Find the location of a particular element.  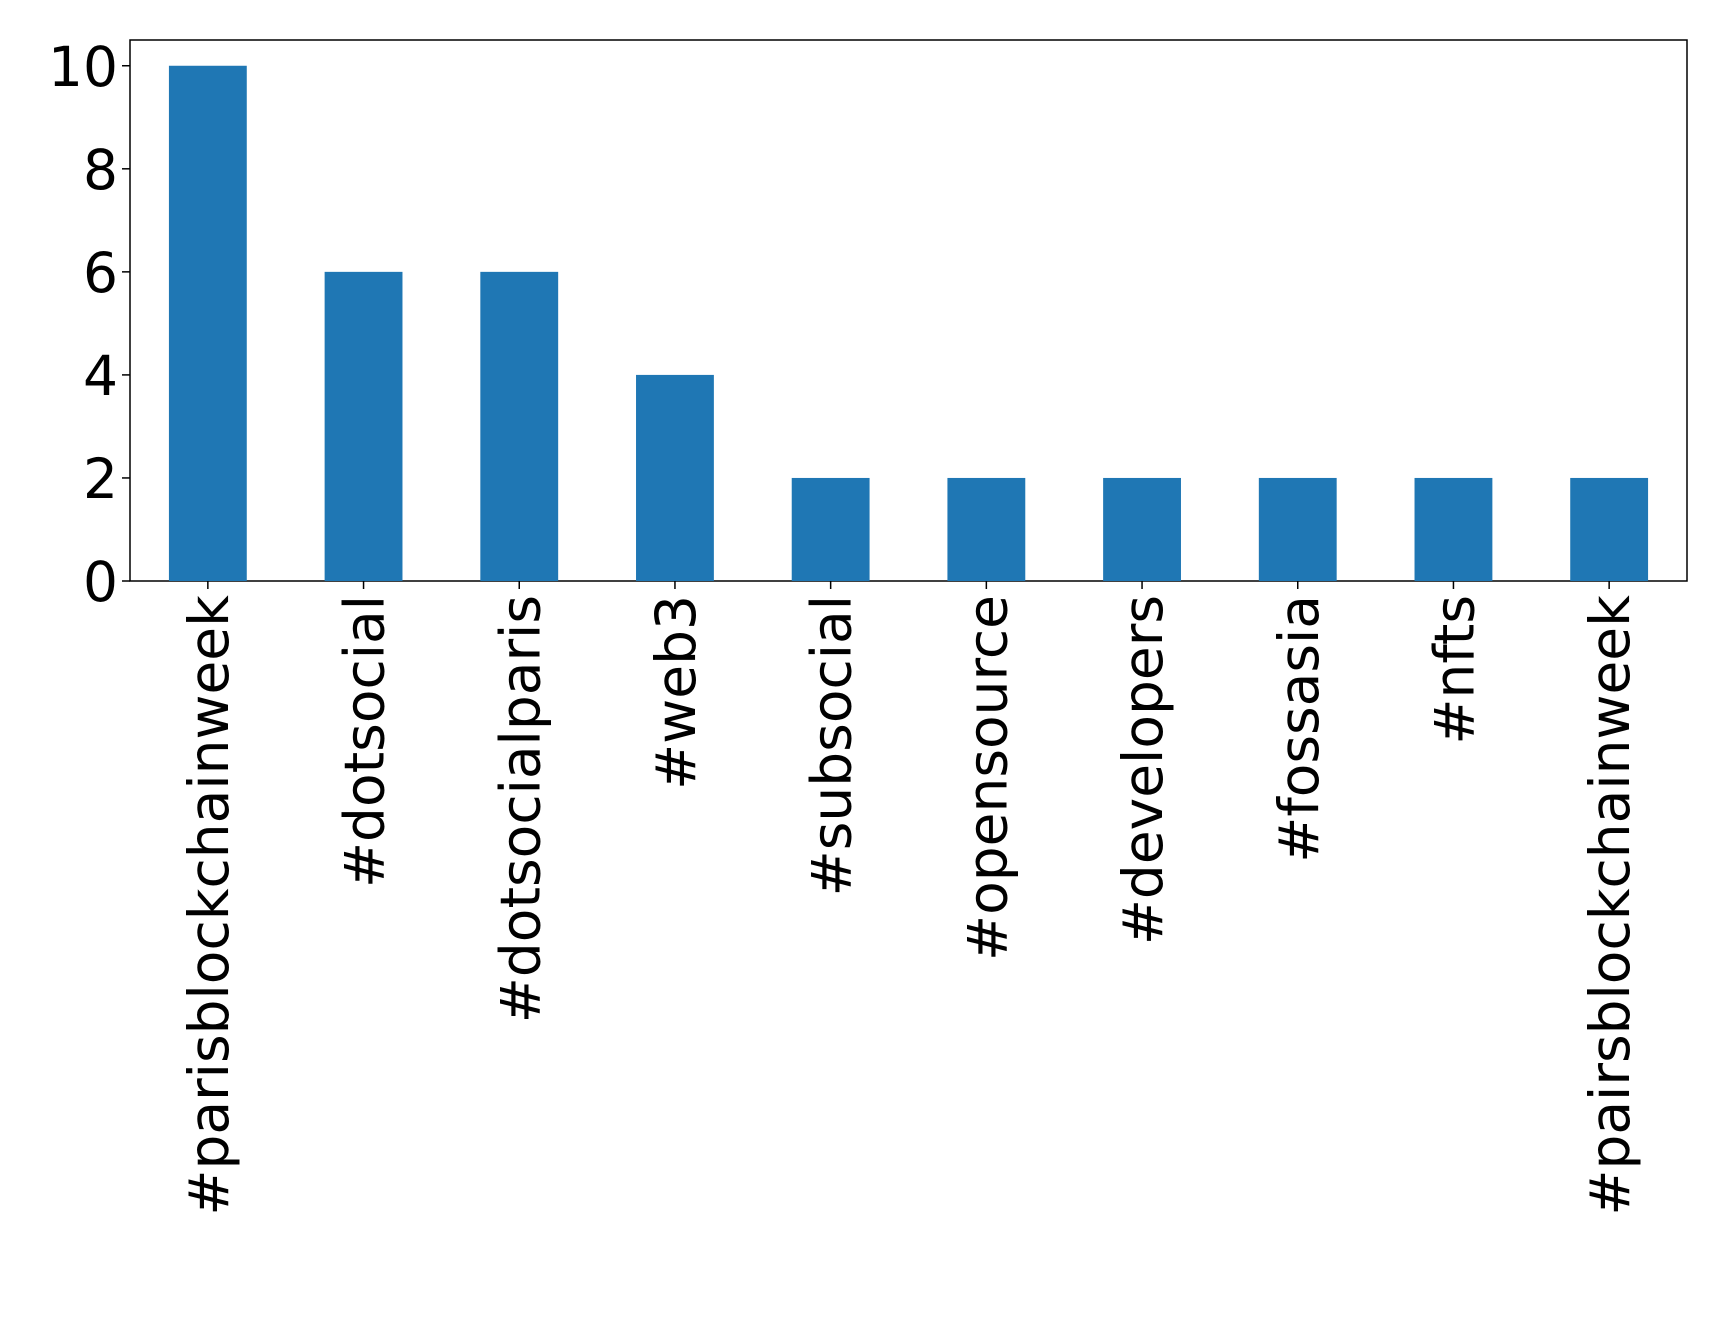

x-tick-label: #parisblockchainweek is located at coordinates (209, 905).